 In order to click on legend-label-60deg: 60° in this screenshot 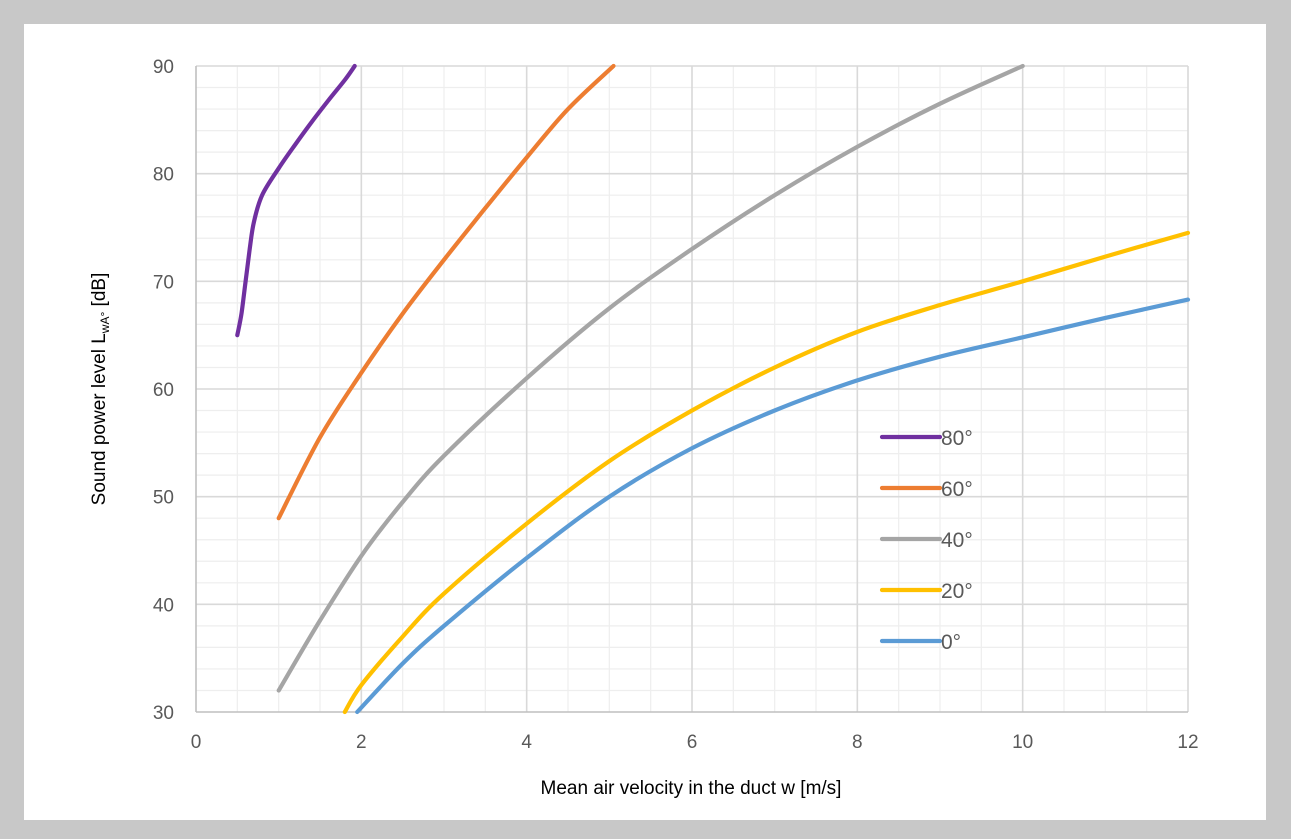, I will do `click(957, 489)`.